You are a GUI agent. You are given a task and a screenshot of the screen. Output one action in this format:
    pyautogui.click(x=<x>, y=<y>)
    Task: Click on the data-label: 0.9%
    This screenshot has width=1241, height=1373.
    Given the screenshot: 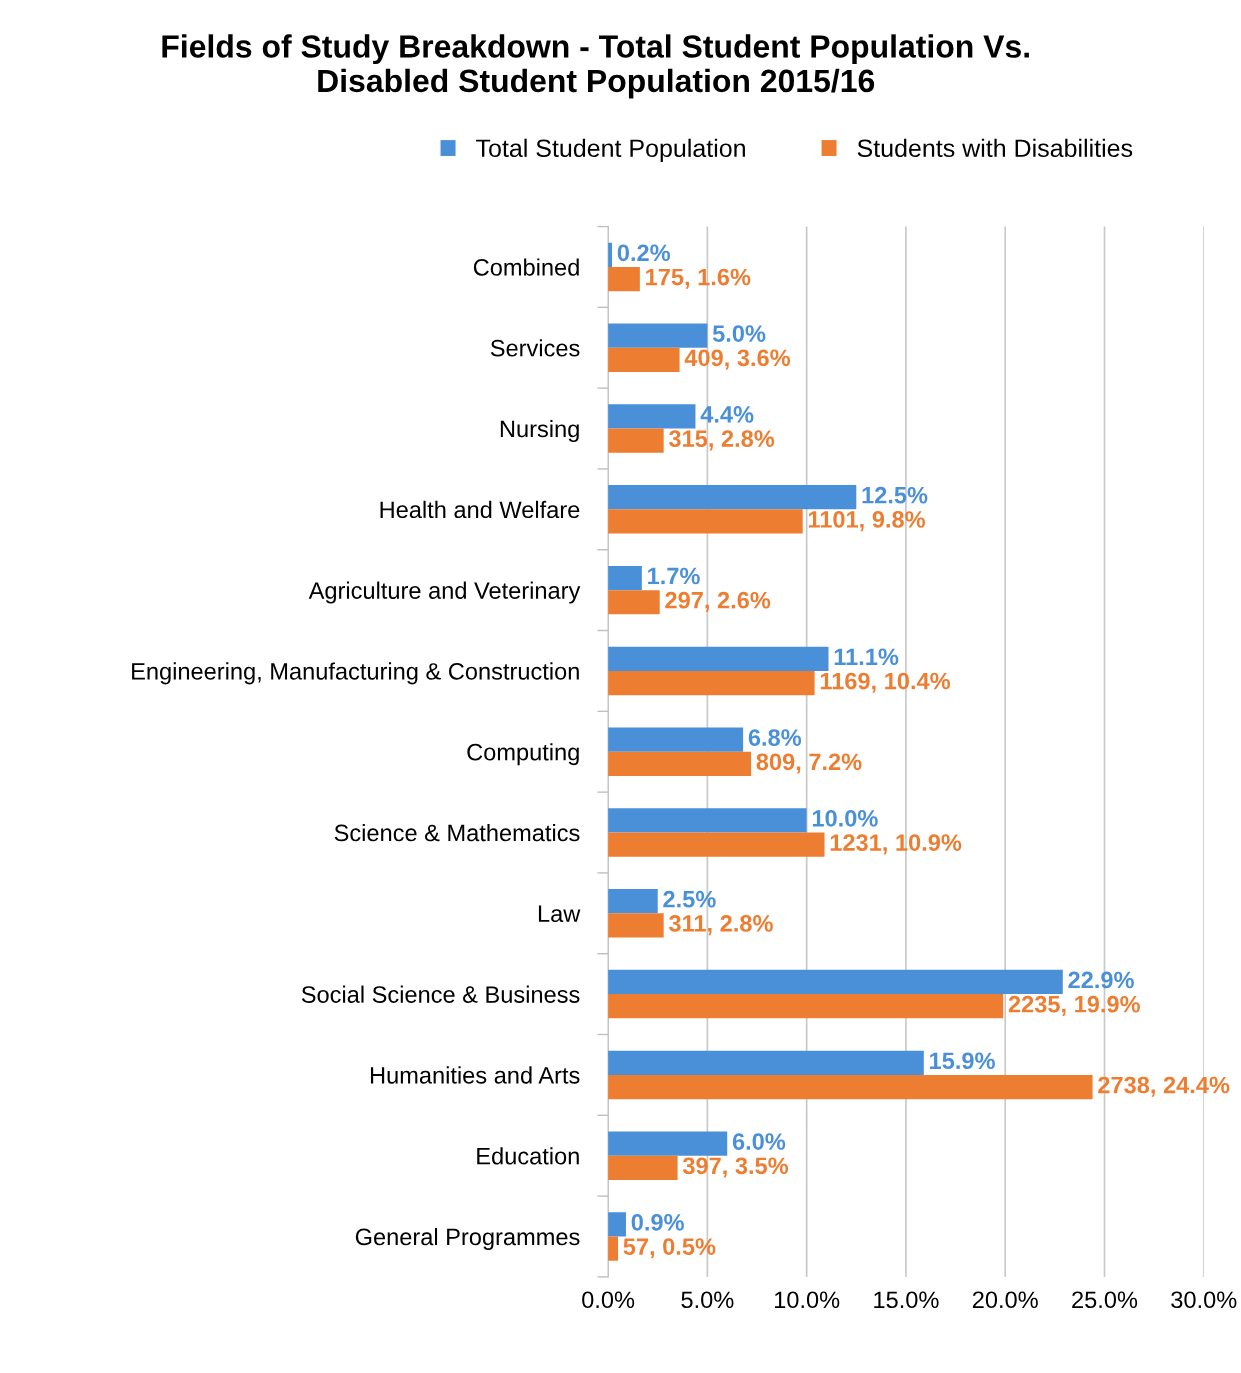 What is the action you would take?
    pyautogui.click(x=657, y=1222)
    